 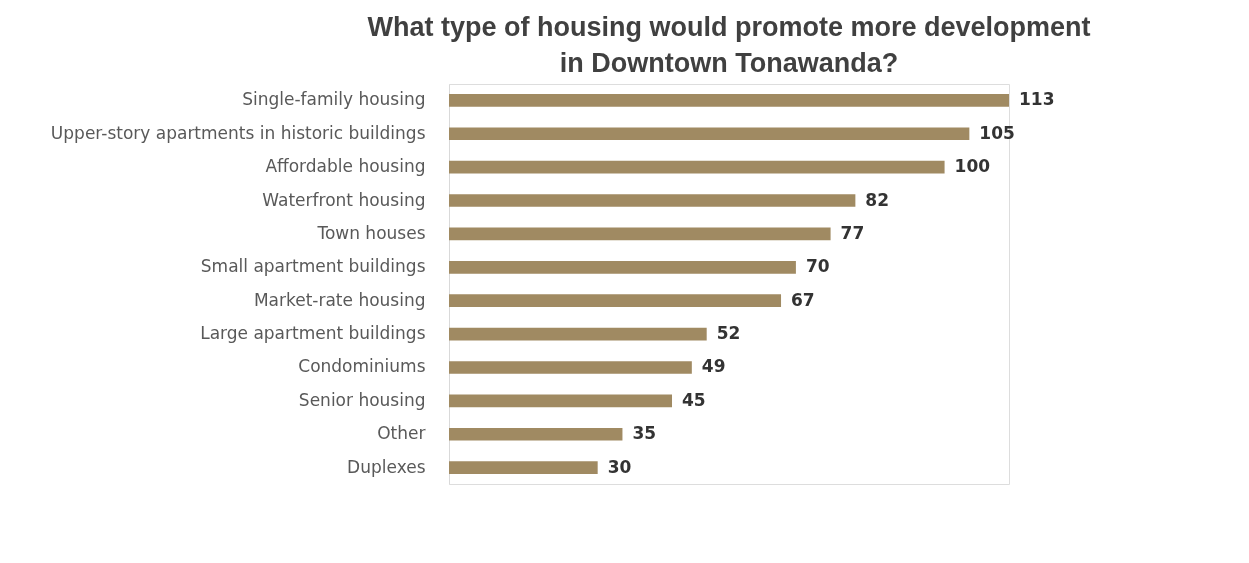 I want to click on y-tick-label: Duplexes, so click(x=386, y=466).